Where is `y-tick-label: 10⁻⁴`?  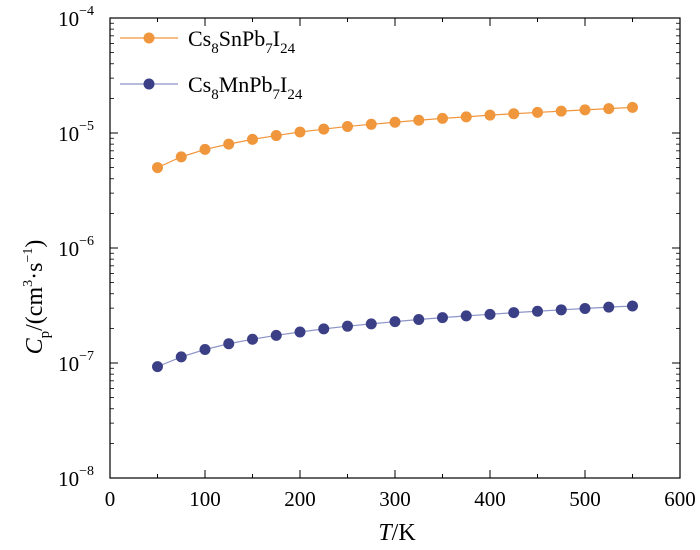 y-tick-label: 10⁻⁴ is located at coordinates (76, 17).